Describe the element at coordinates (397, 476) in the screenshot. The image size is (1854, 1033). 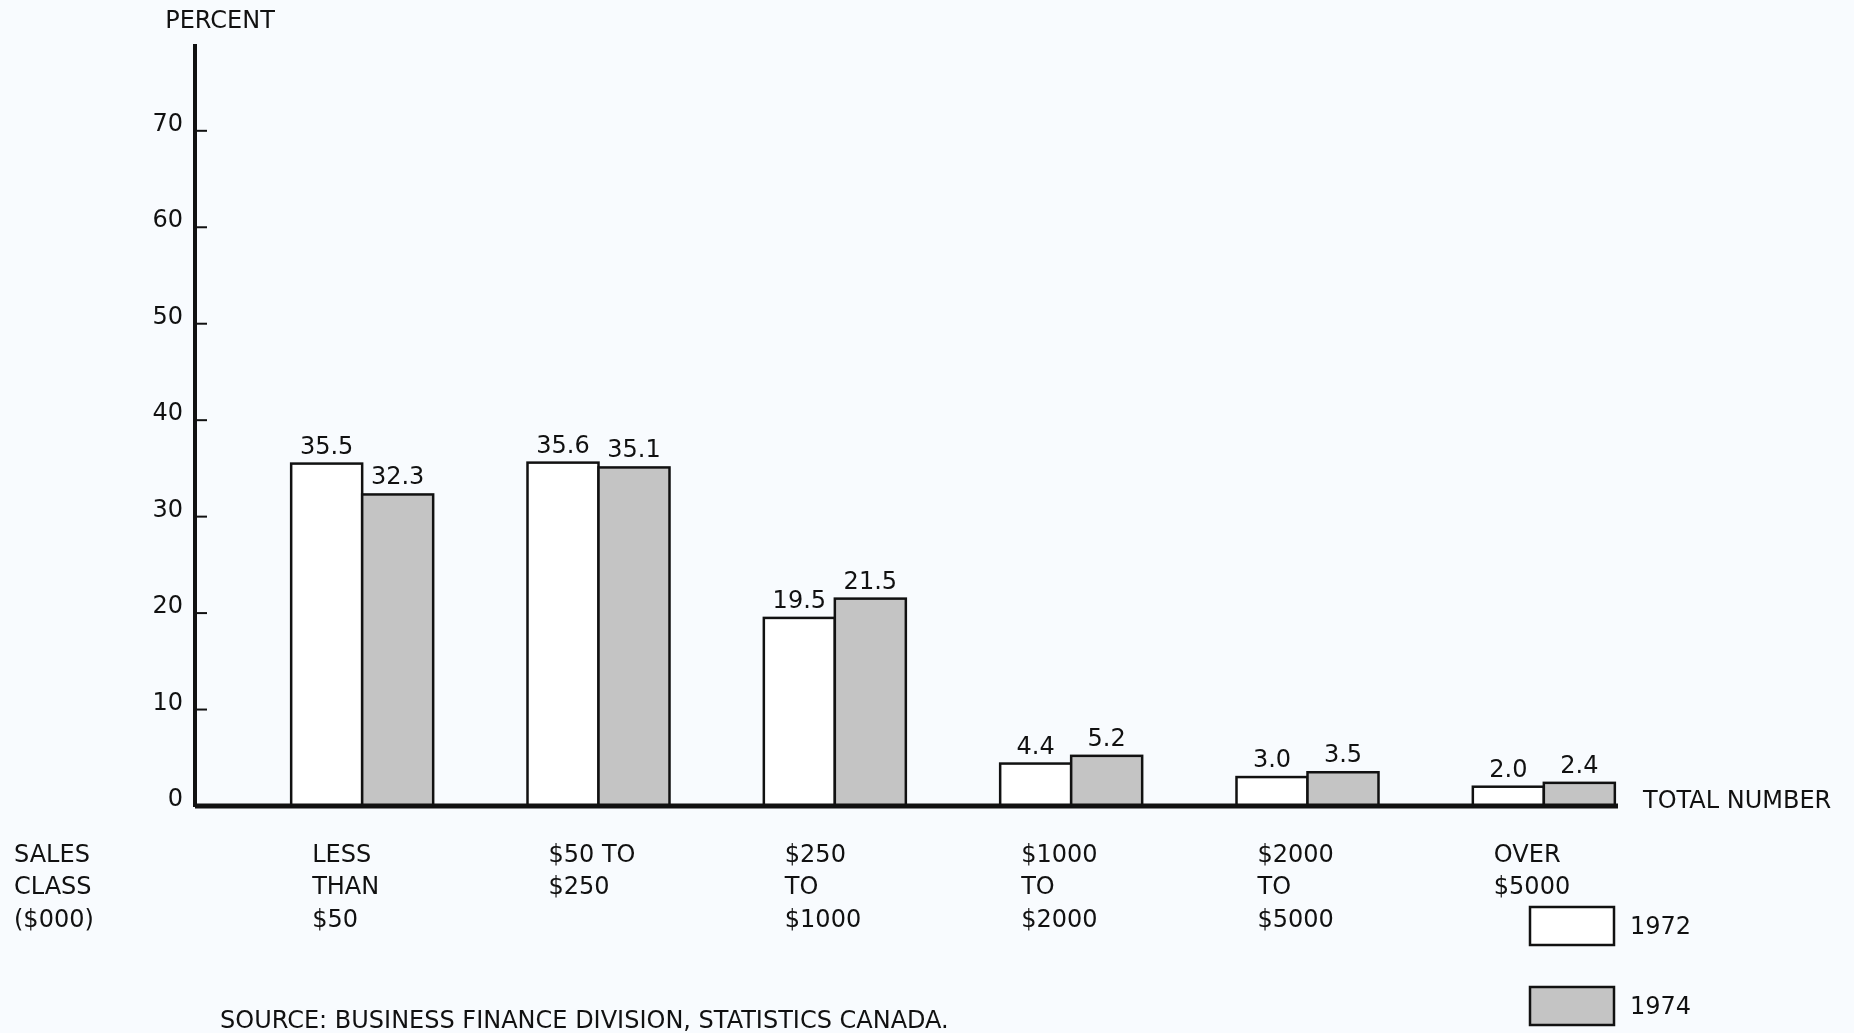
I see `data-label: 32.3` at that location.